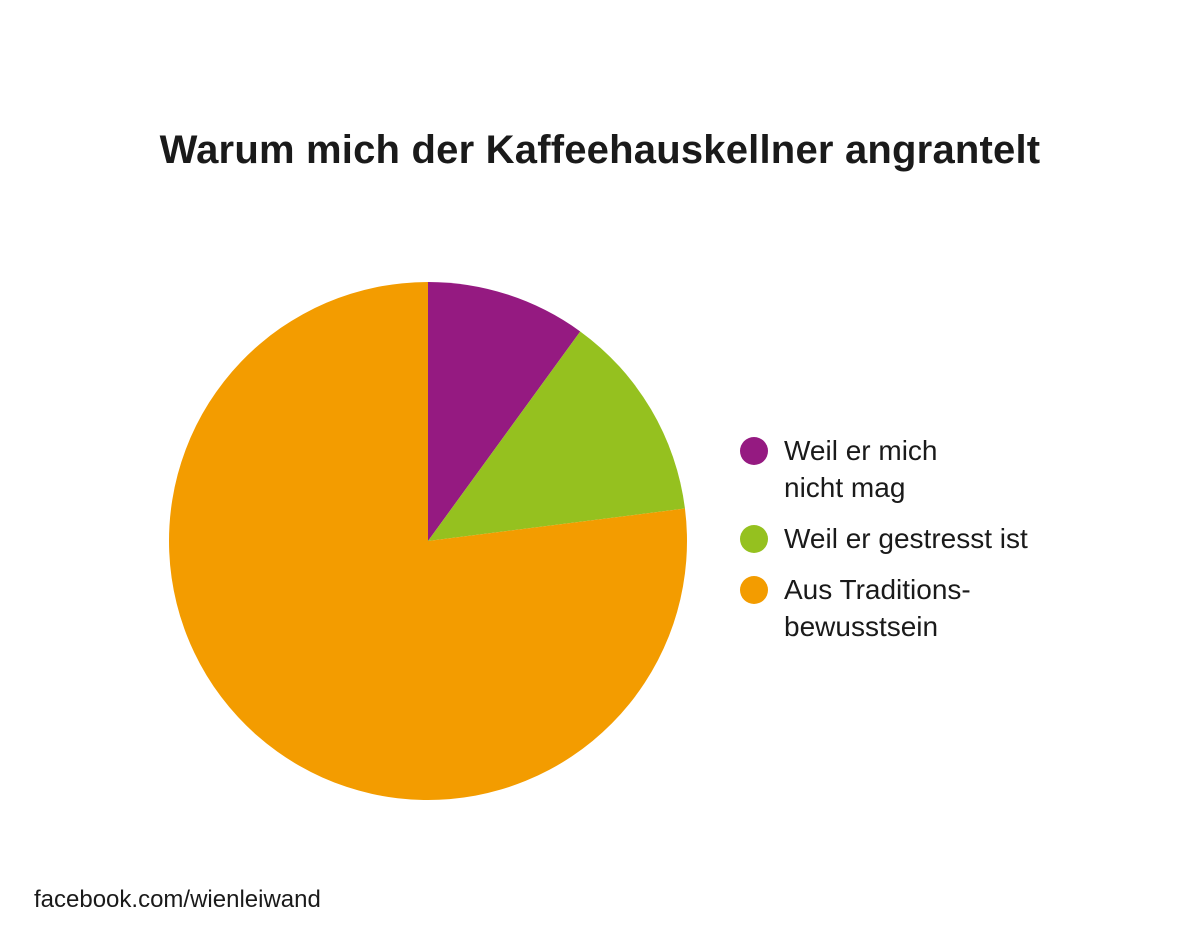 Image resolution: width=1200 pixels, height=940 pixels. Describe the element at coordinates (877, 608) in the screenshot. I see `legend-label: Aus Traditions- bewusstsein` at that location.